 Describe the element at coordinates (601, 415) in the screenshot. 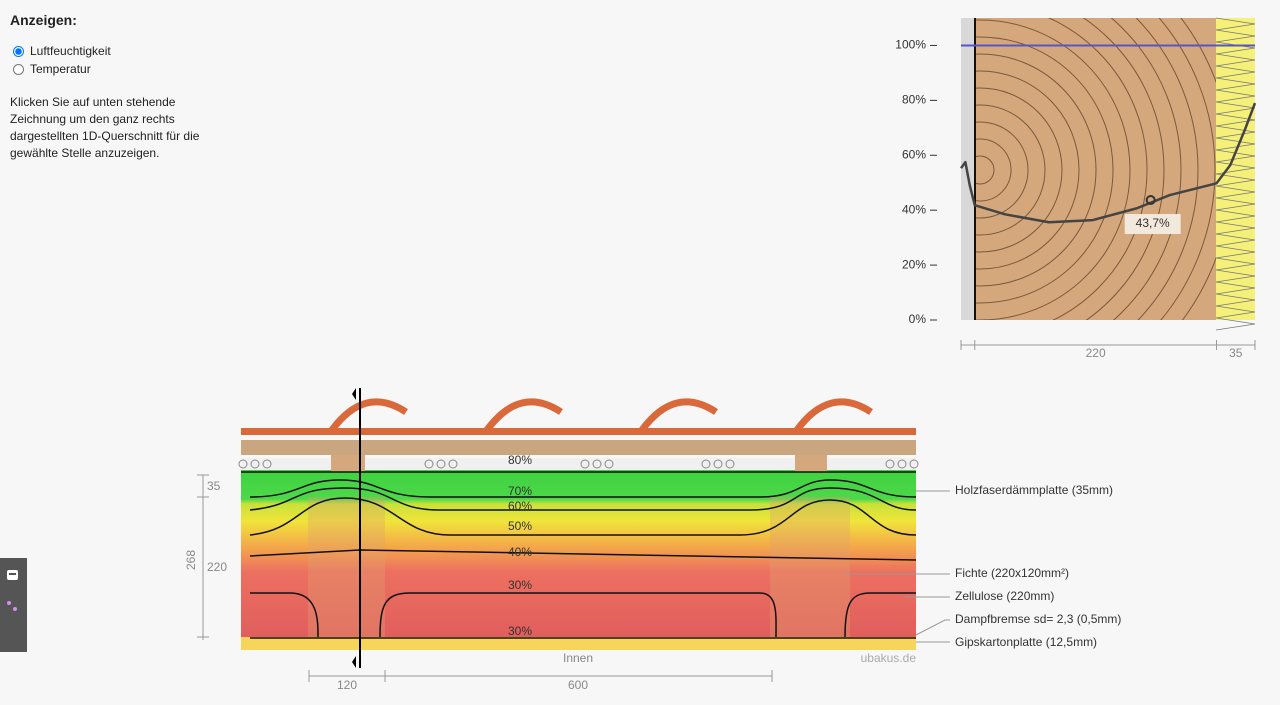

I see `tile-bumps` at that location.